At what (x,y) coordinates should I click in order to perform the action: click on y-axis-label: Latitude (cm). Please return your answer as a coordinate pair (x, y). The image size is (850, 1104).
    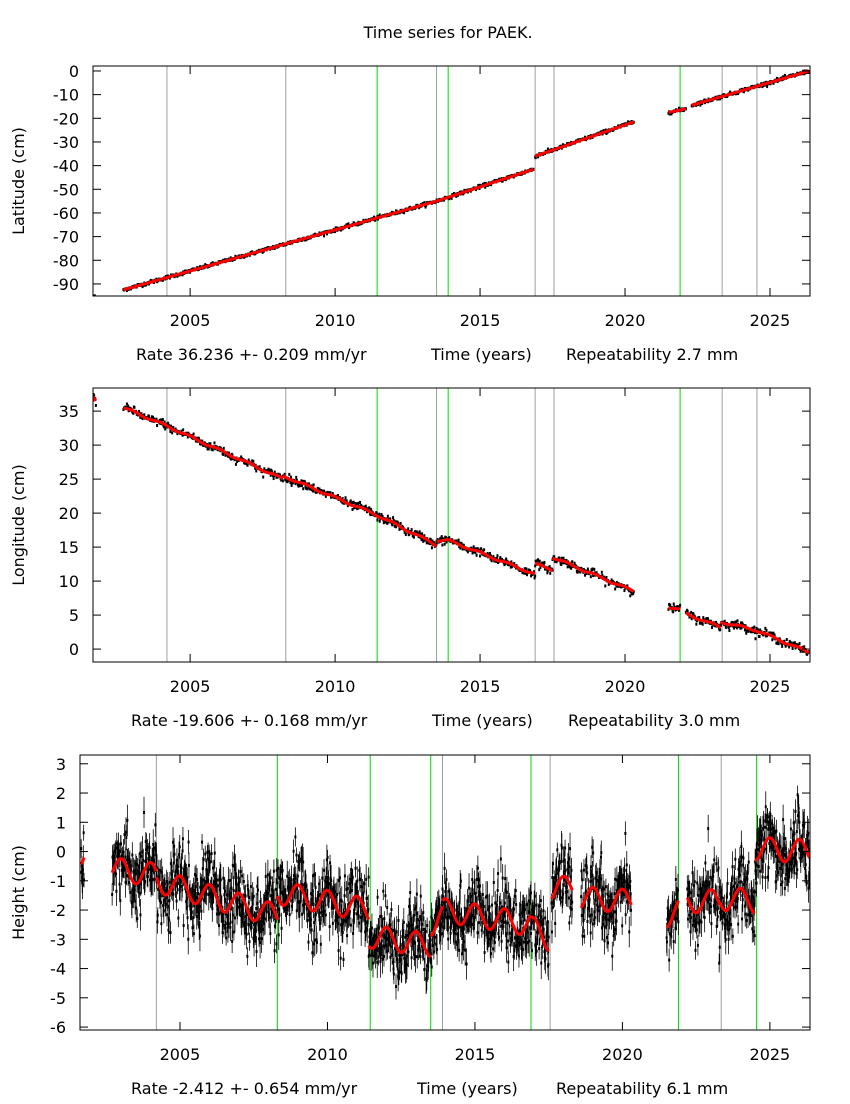
    Looking at the image, I should click on (18, 181).